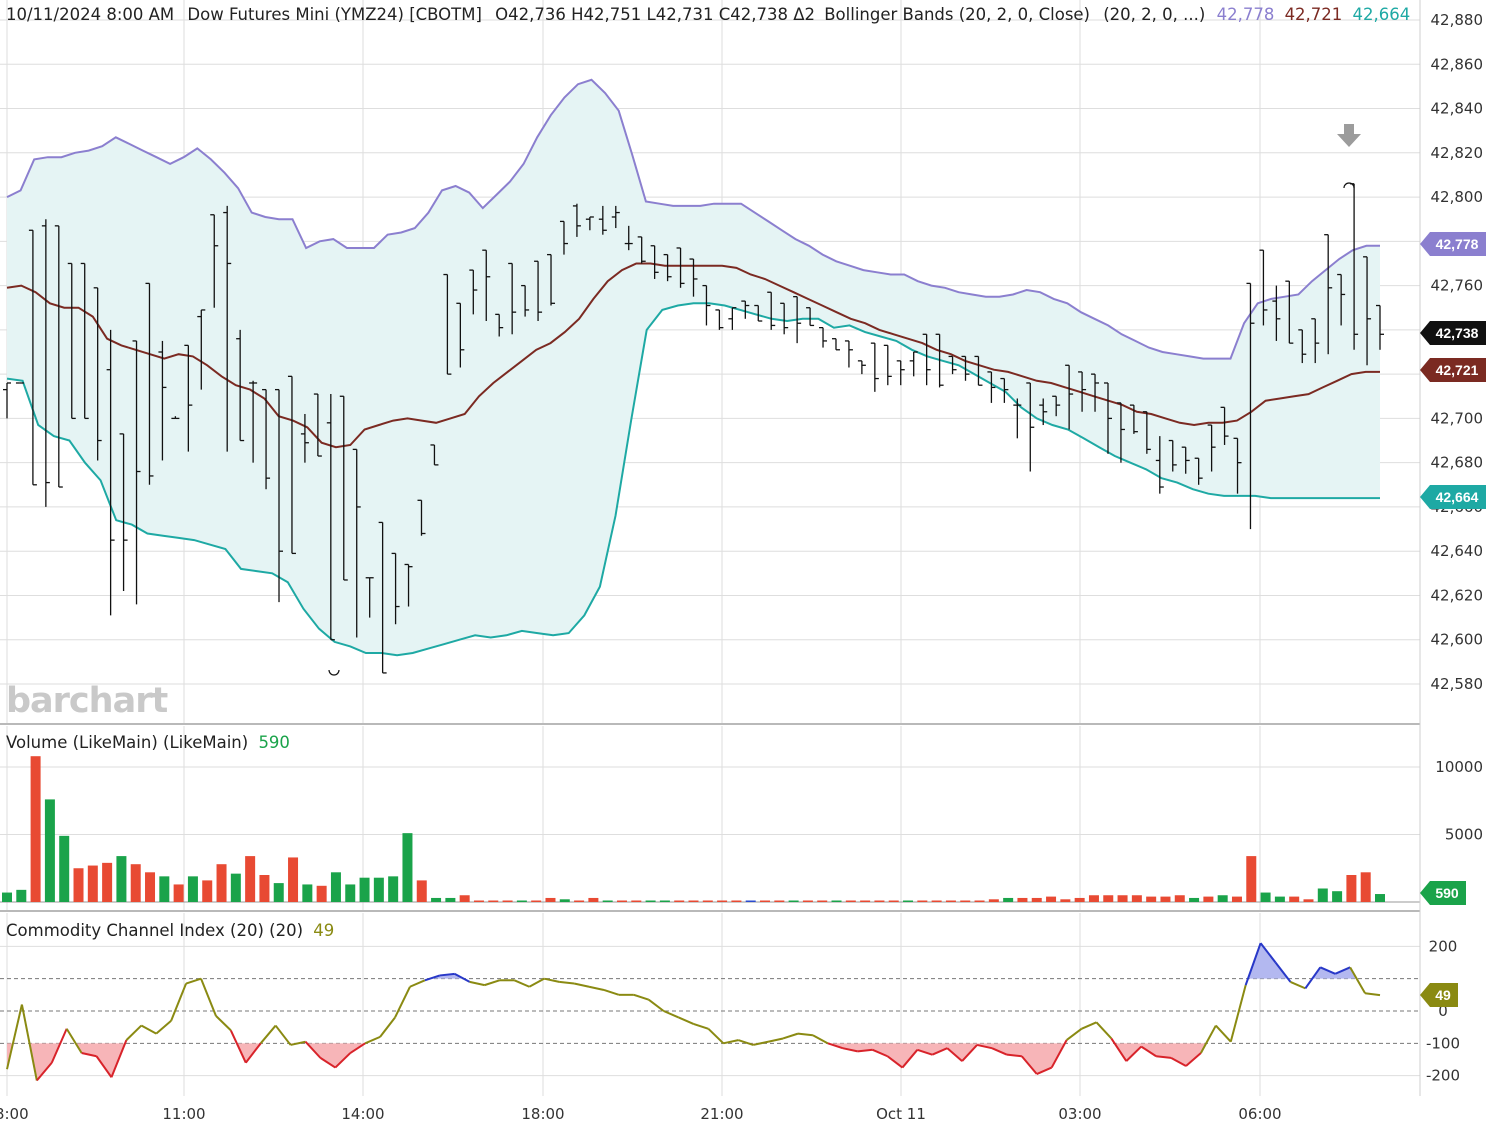 This screenshot has width=1488, height=1131. What do you see at coordinates (1457, 244) in the screenshot?
I see `badge-upper-text: 42,778` at bounding box center [1457, 244].